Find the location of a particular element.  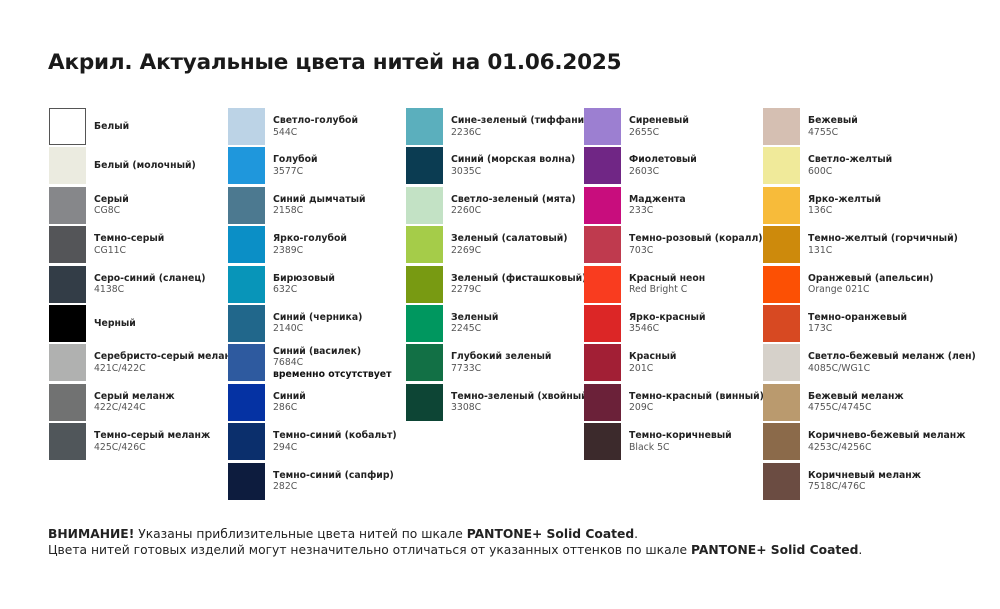

color-label: Оранжевый (апельсин) Orange 021C is located at coordinates (871, 284).